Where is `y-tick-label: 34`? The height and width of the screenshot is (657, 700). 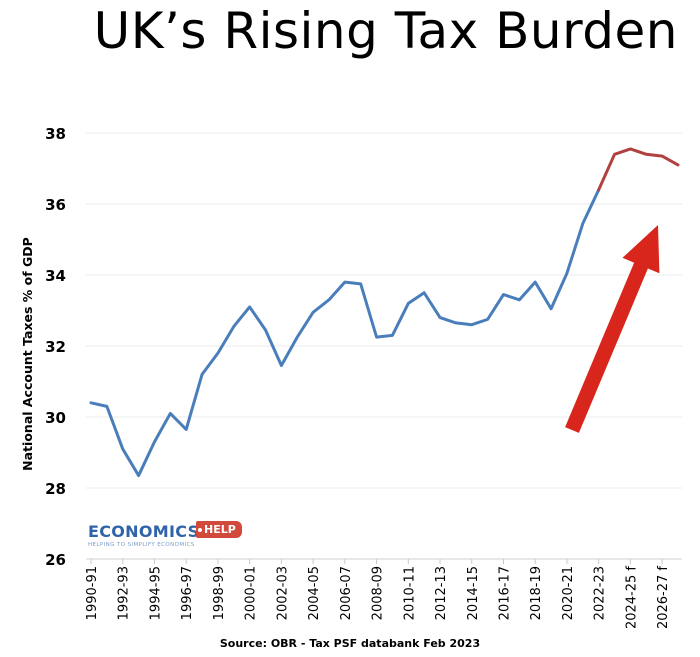 y-tick-label: 34 is located at coordinates (55, 276).